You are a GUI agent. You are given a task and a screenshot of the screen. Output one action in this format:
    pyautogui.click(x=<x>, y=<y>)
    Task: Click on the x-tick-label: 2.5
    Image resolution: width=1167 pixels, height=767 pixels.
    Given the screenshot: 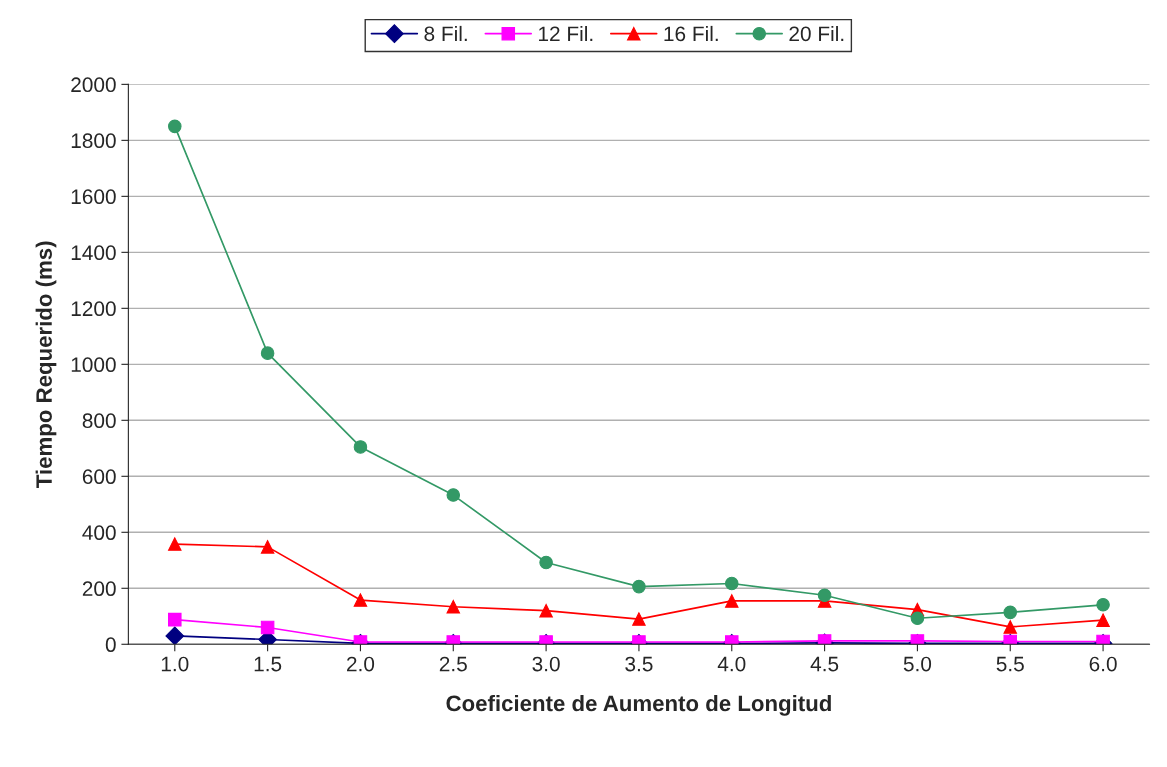 What is the action you would take?
    pyautogui.click(x=453, y=664)
    